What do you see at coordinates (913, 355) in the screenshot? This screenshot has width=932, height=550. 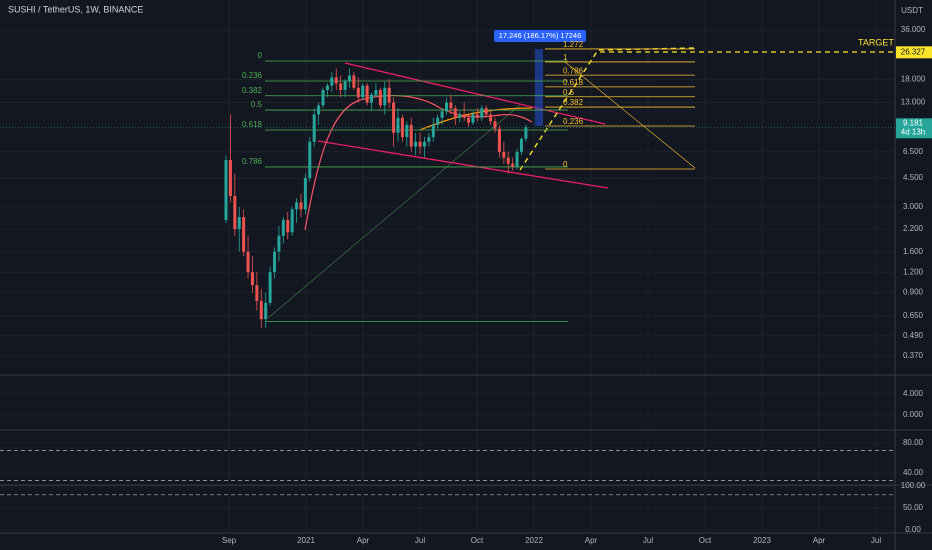 I see `y-tick-label: 0.370` at bounding box center [913, 355].